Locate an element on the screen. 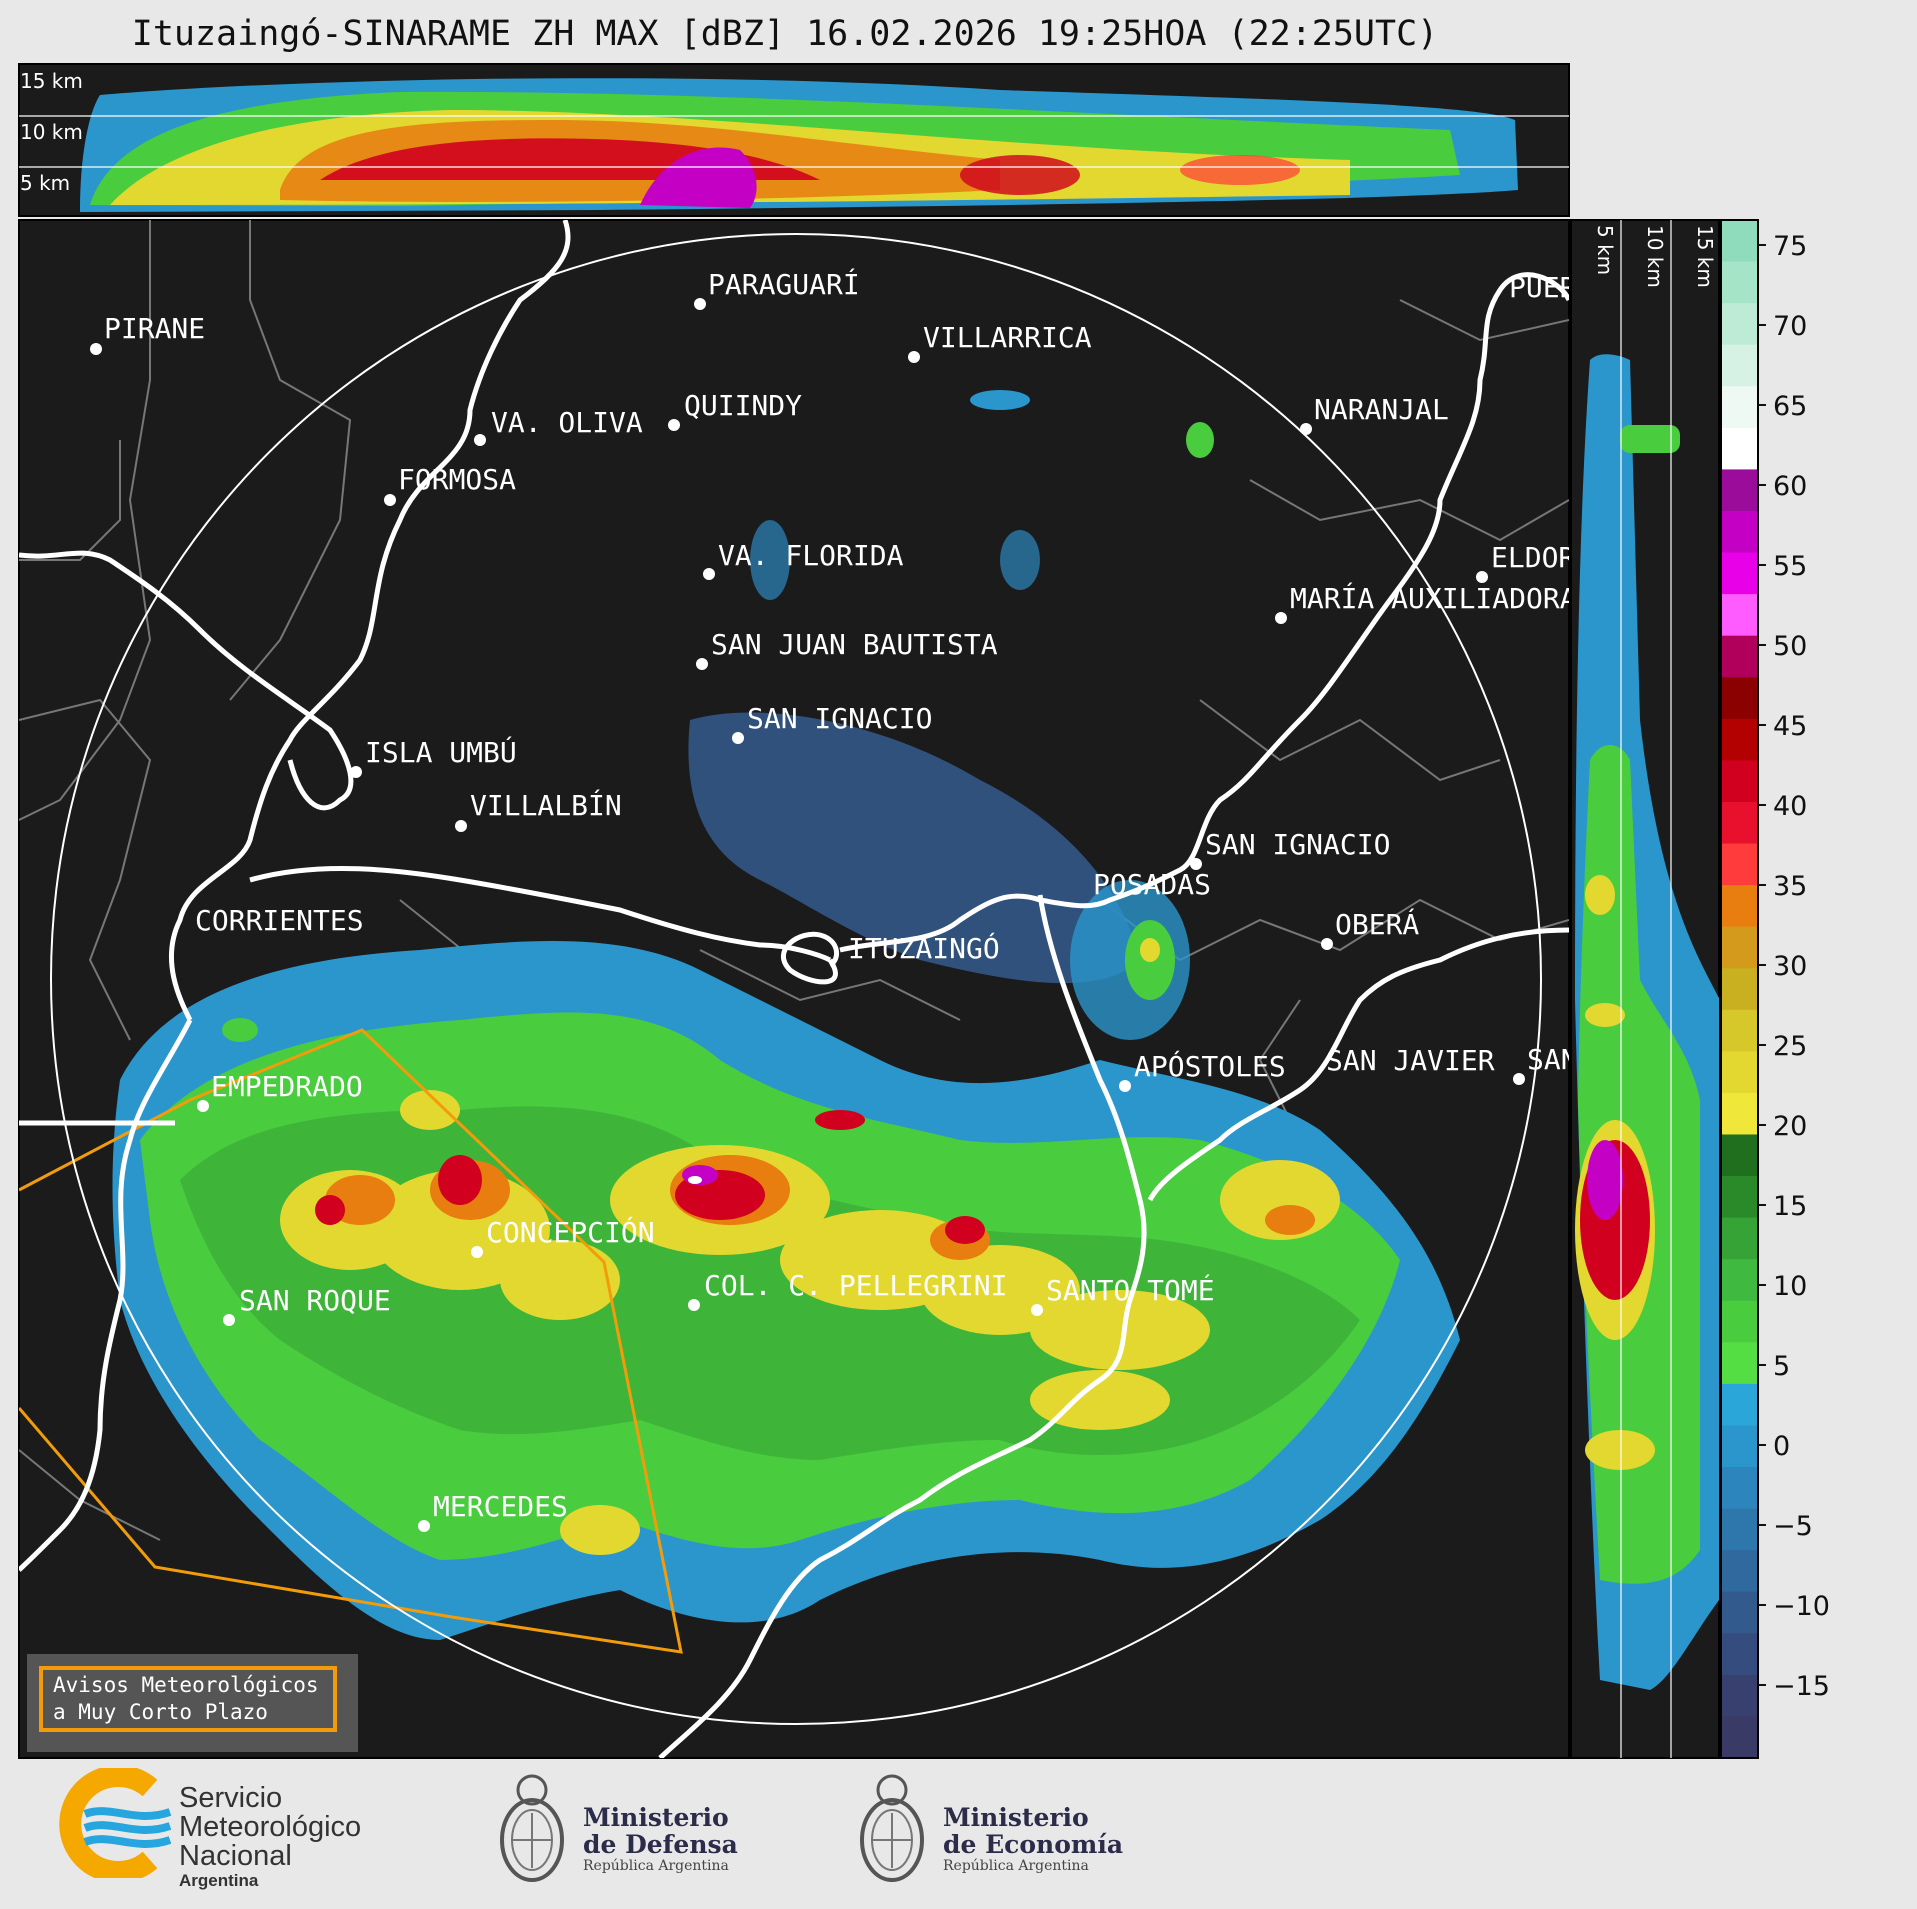  colorbar-tick-label: 45 is located at coordinates (1790, 726).